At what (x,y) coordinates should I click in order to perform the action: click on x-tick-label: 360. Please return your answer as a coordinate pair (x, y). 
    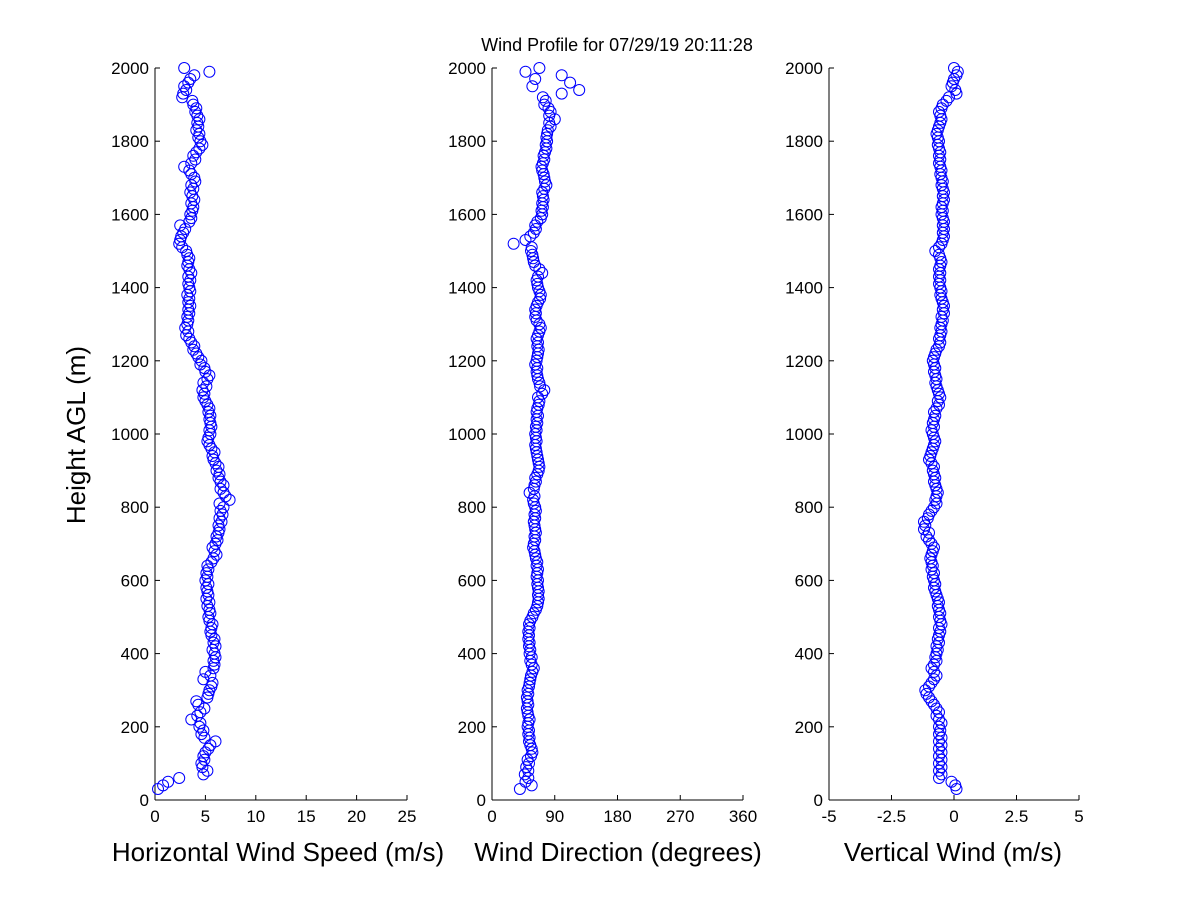
    Looking at the image, I should click on (743, 816).